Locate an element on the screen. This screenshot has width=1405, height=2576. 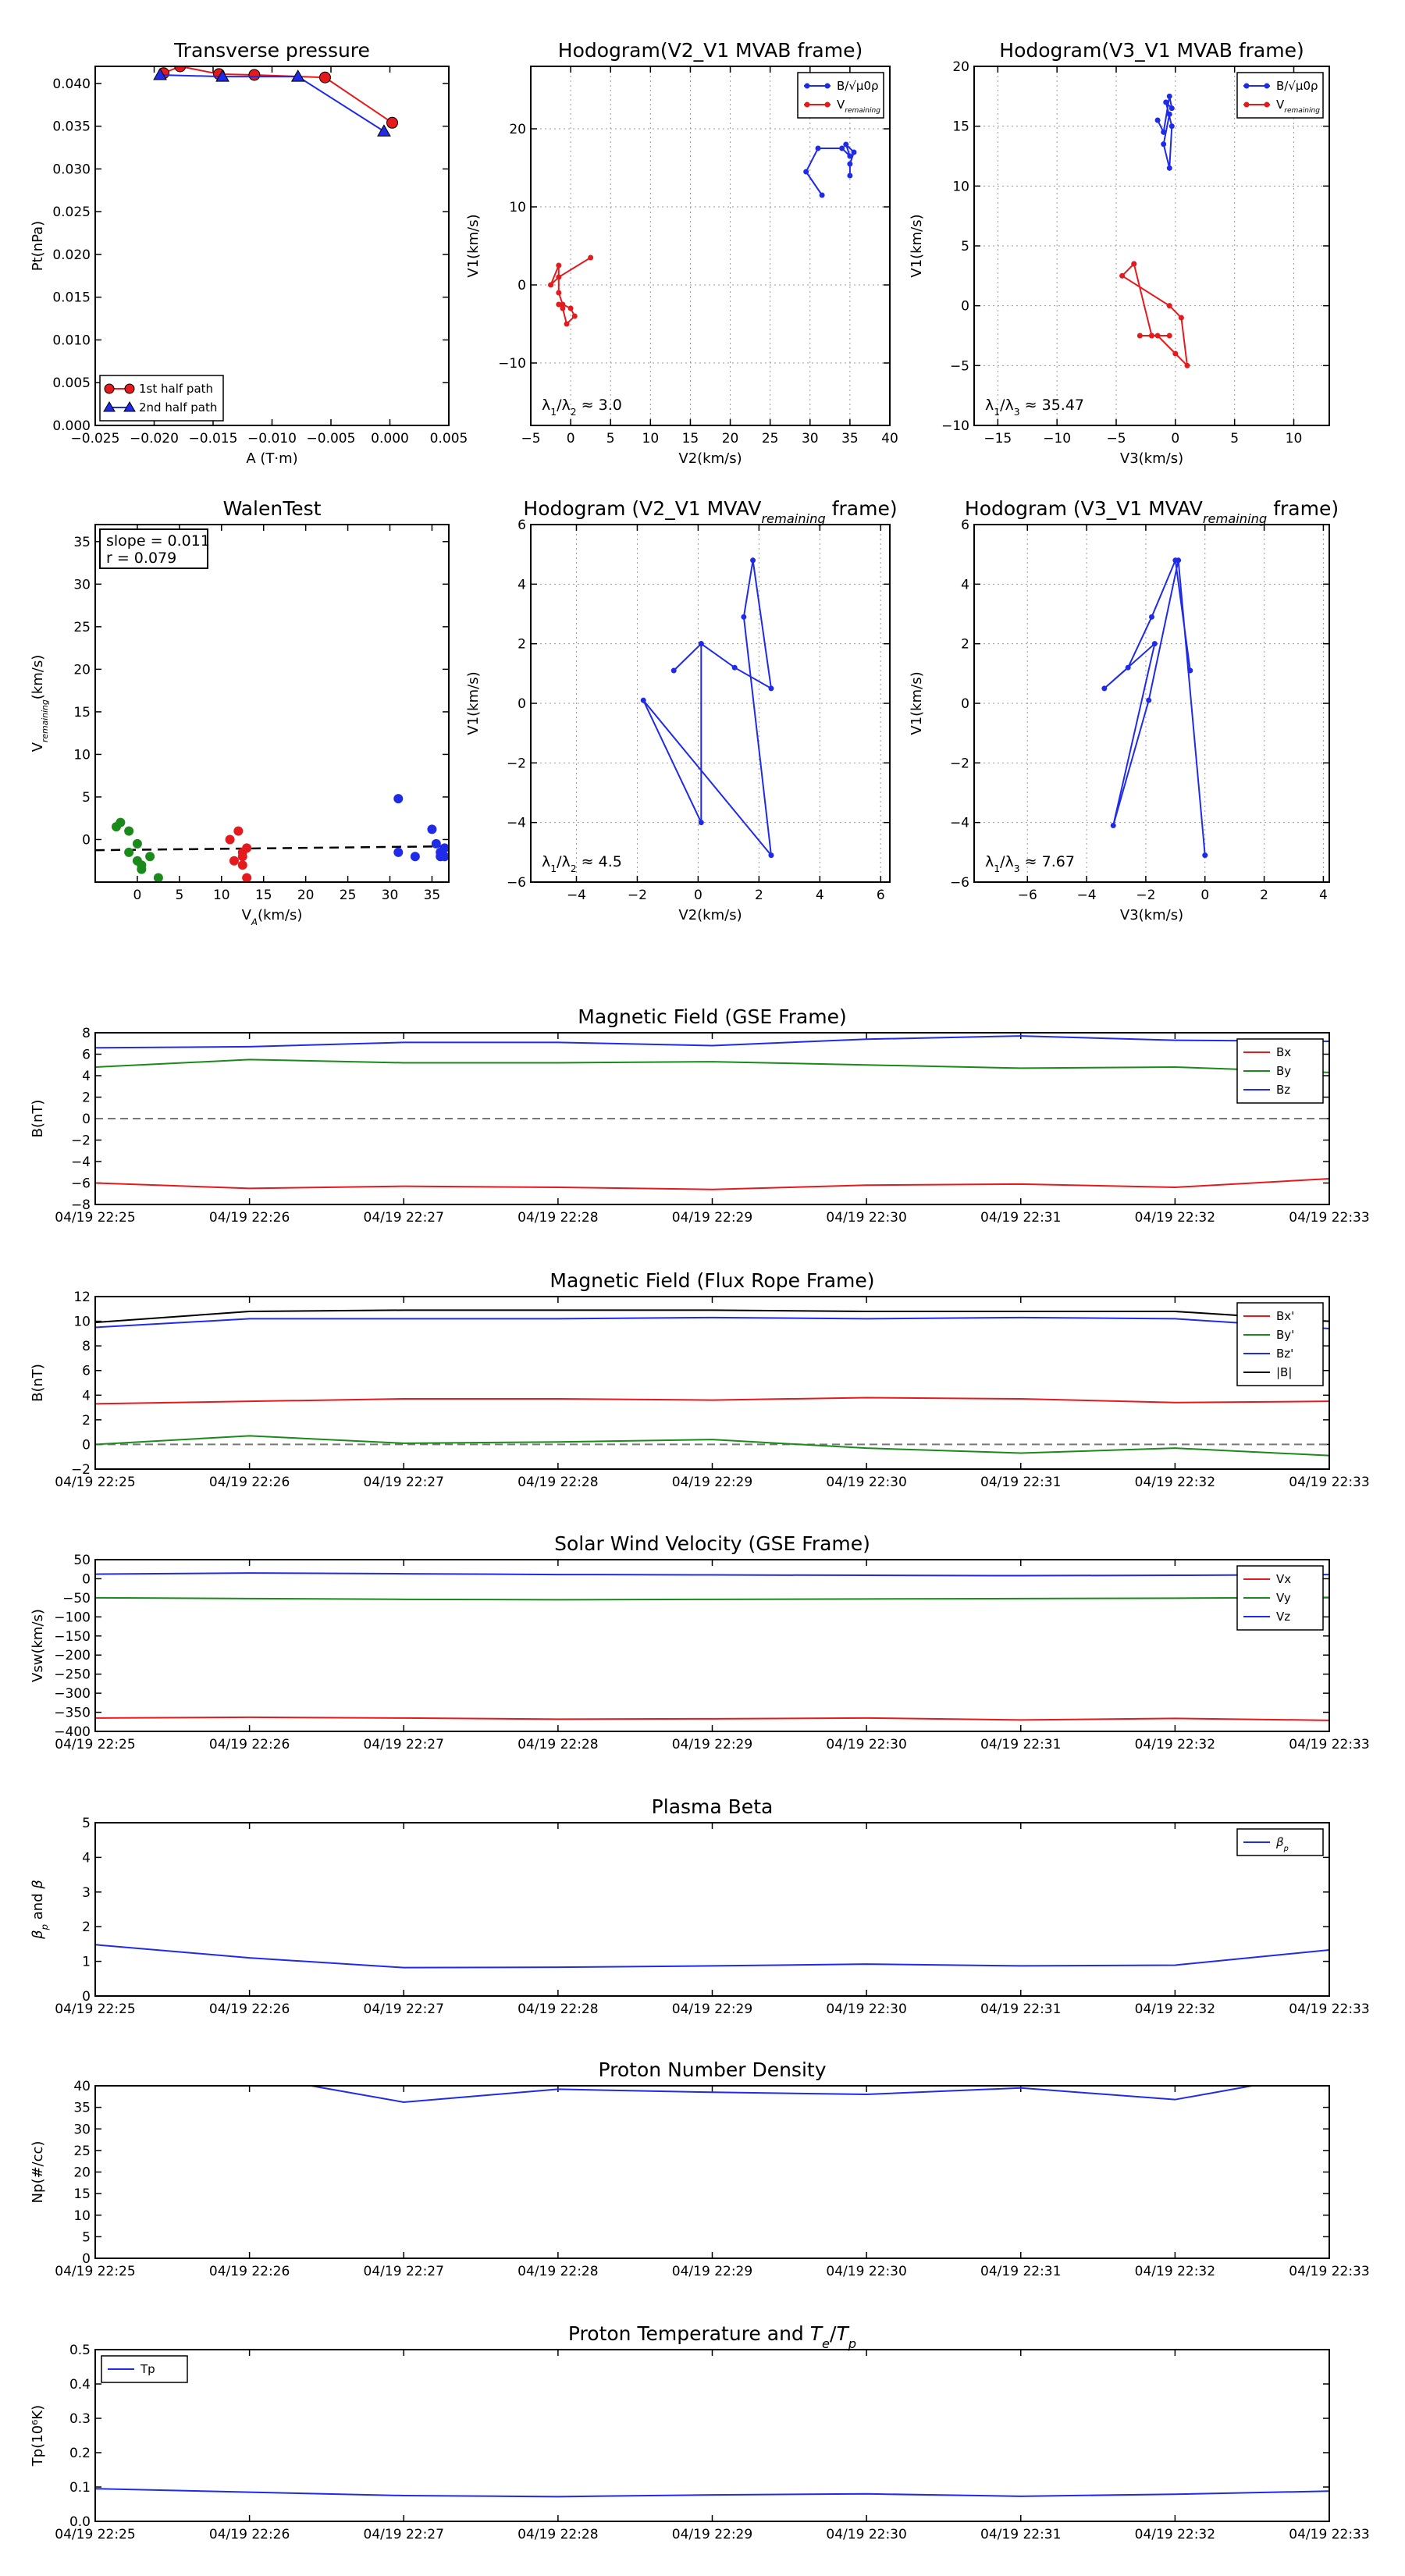
y-tick-label: 1 is located at coordinates (86, 1962).